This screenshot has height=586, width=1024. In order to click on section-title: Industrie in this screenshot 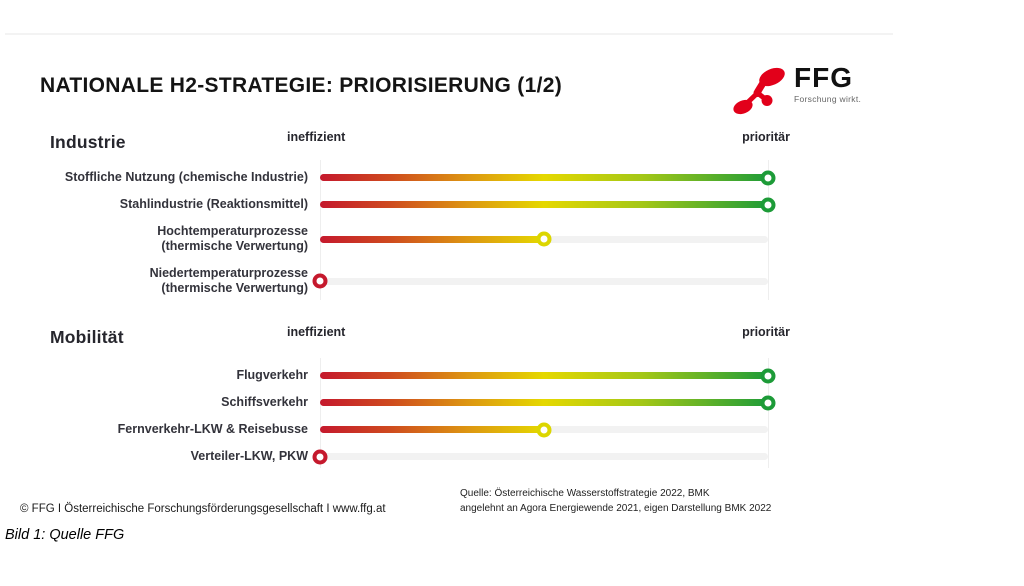, I will do `click(88, 142)`.